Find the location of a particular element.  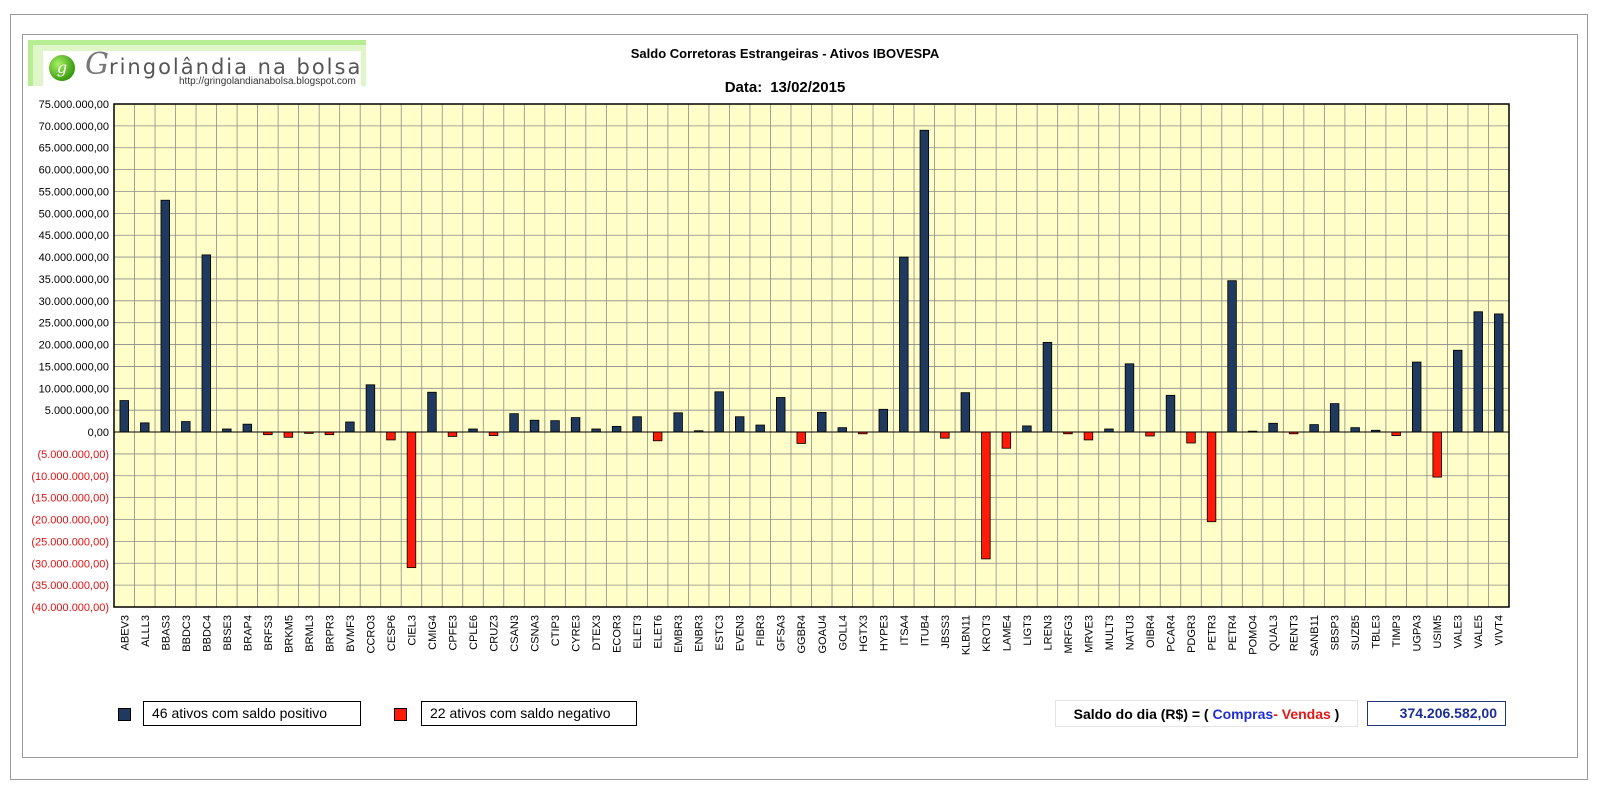

x-tick-label: TIMP3 is located at coordinates (1397, 631).